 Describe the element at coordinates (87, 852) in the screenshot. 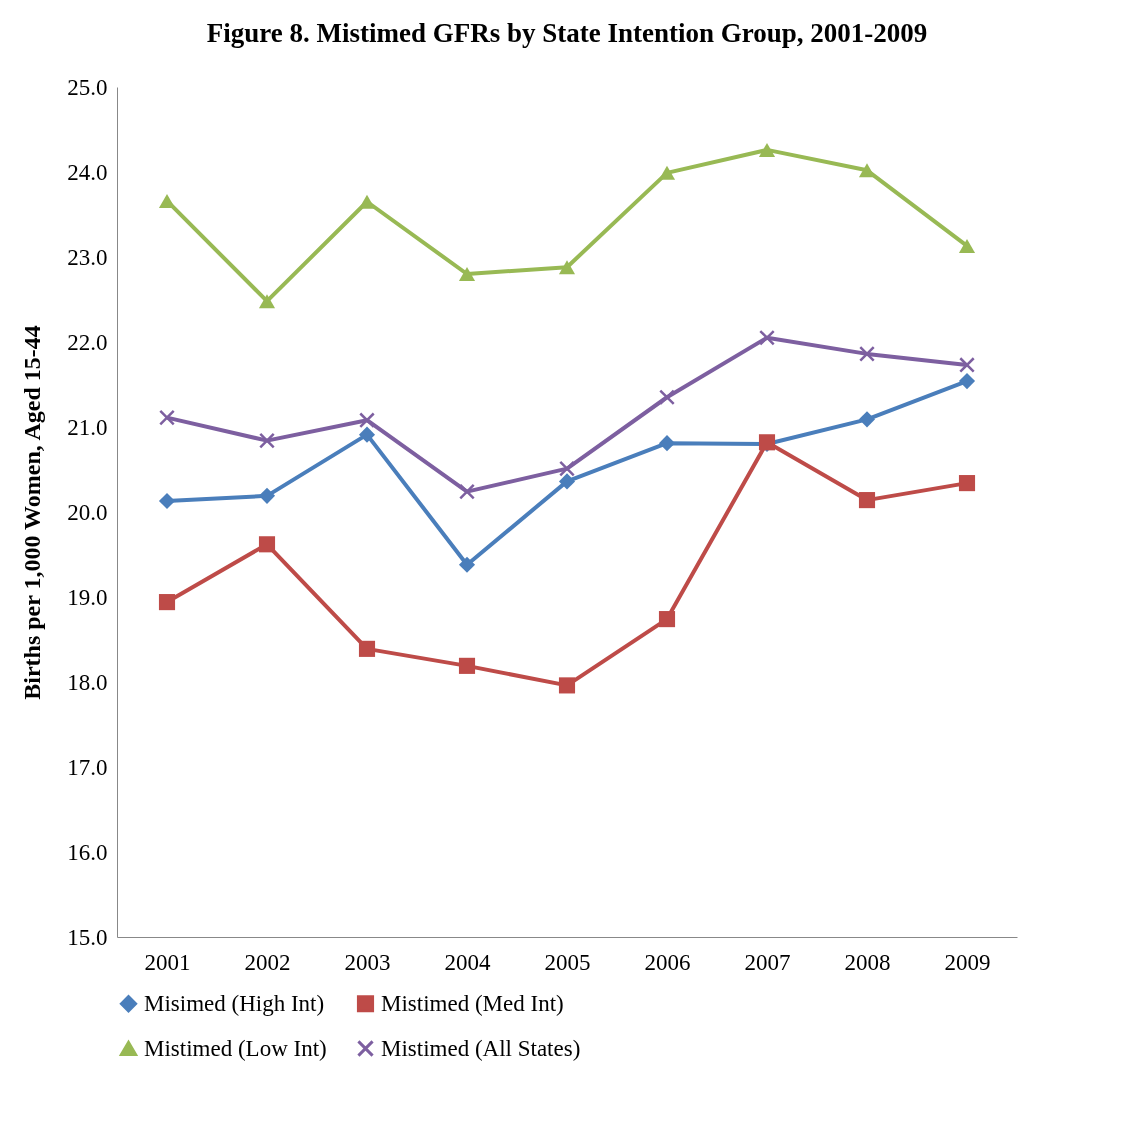

I see `y-tick-label: 16.0` at that location.